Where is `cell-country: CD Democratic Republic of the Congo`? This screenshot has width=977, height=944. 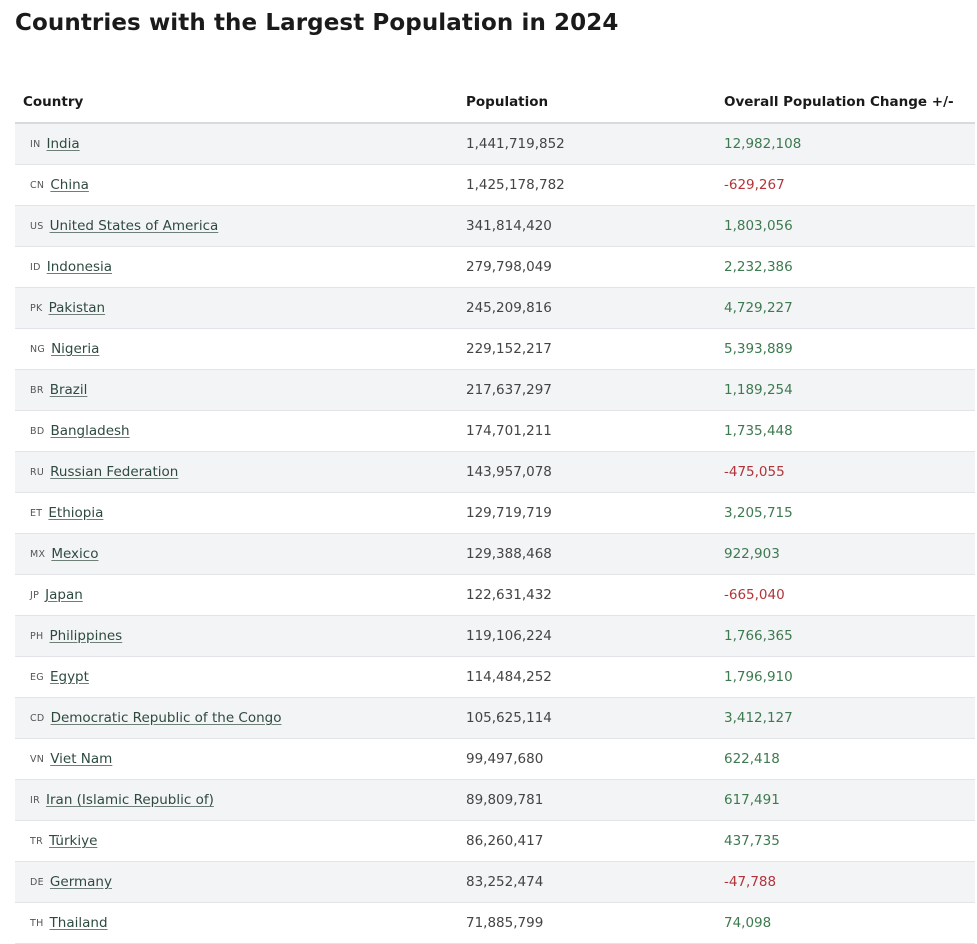 cell-country: CD Democratic Republic of the Congo is located at coordinates (240, 718).